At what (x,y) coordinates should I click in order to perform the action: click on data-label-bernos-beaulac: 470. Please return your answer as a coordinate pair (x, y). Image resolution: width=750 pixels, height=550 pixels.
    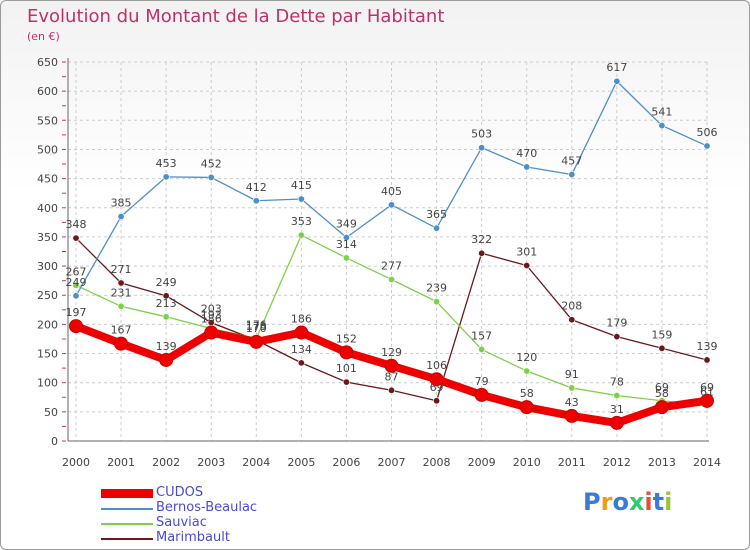
    Looking at the image, I should click on (526, 153).